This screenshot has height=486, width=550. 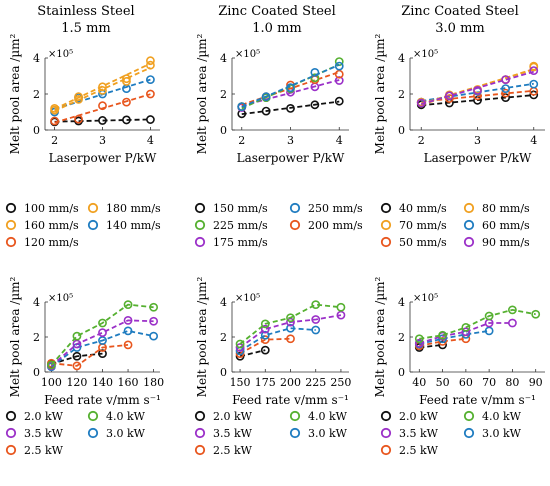 I want to click on legend: 150 mm/s 225 mm/s 175 mm/s 250 mm/s 200 mm/s, so click(x=278, y=225).